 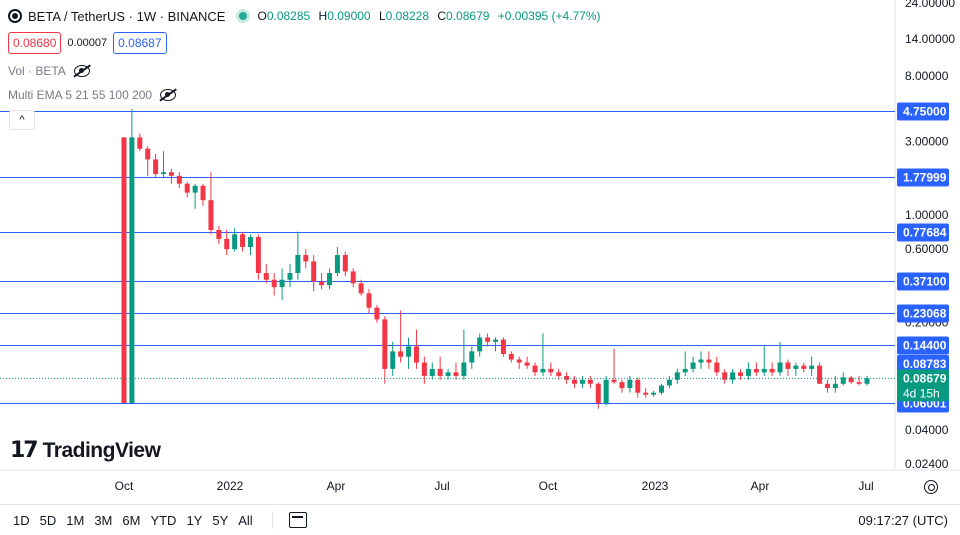 I want to click on timeframe-3m: 3M, so click(x=103, y=520).